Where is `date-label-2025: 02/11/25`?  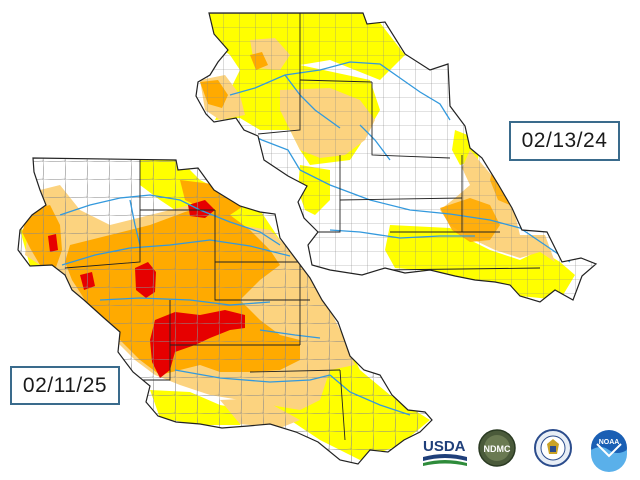 date-label-2025: 02/11/25 is located at coordinates (65, 385).